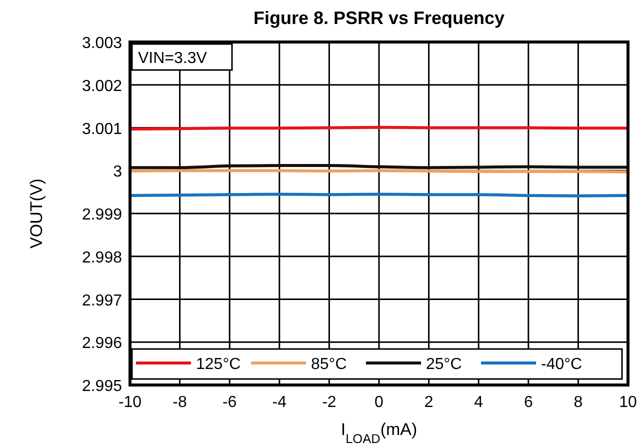 This screenshot has height=447, width=643. Describe the element at coordinates (218, 364) in the screenshot. I see `legend-label: 125°C` at that location.